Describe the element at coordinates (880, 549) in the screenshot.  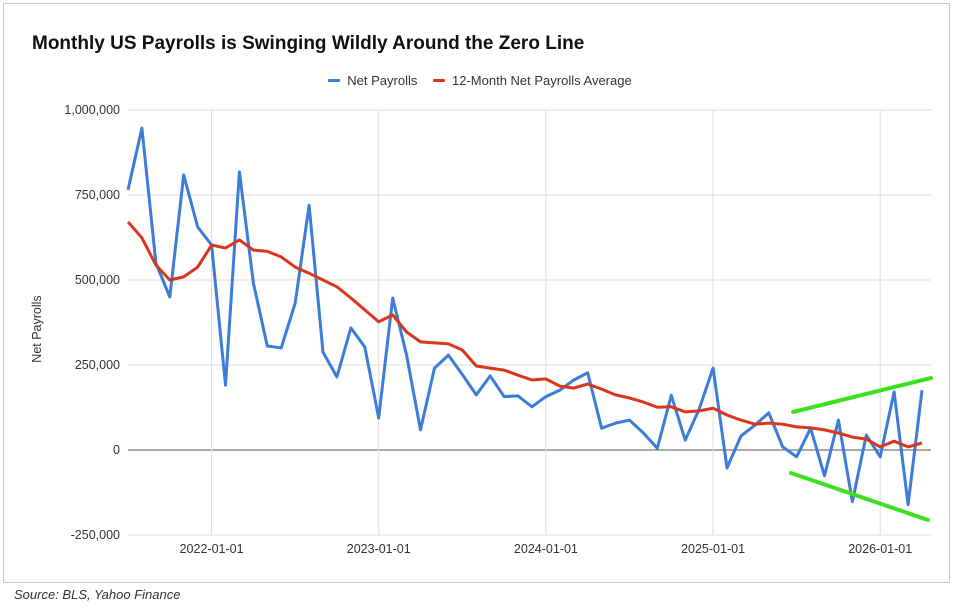
I see `x-tick-label: 2026-01-01` at that location.